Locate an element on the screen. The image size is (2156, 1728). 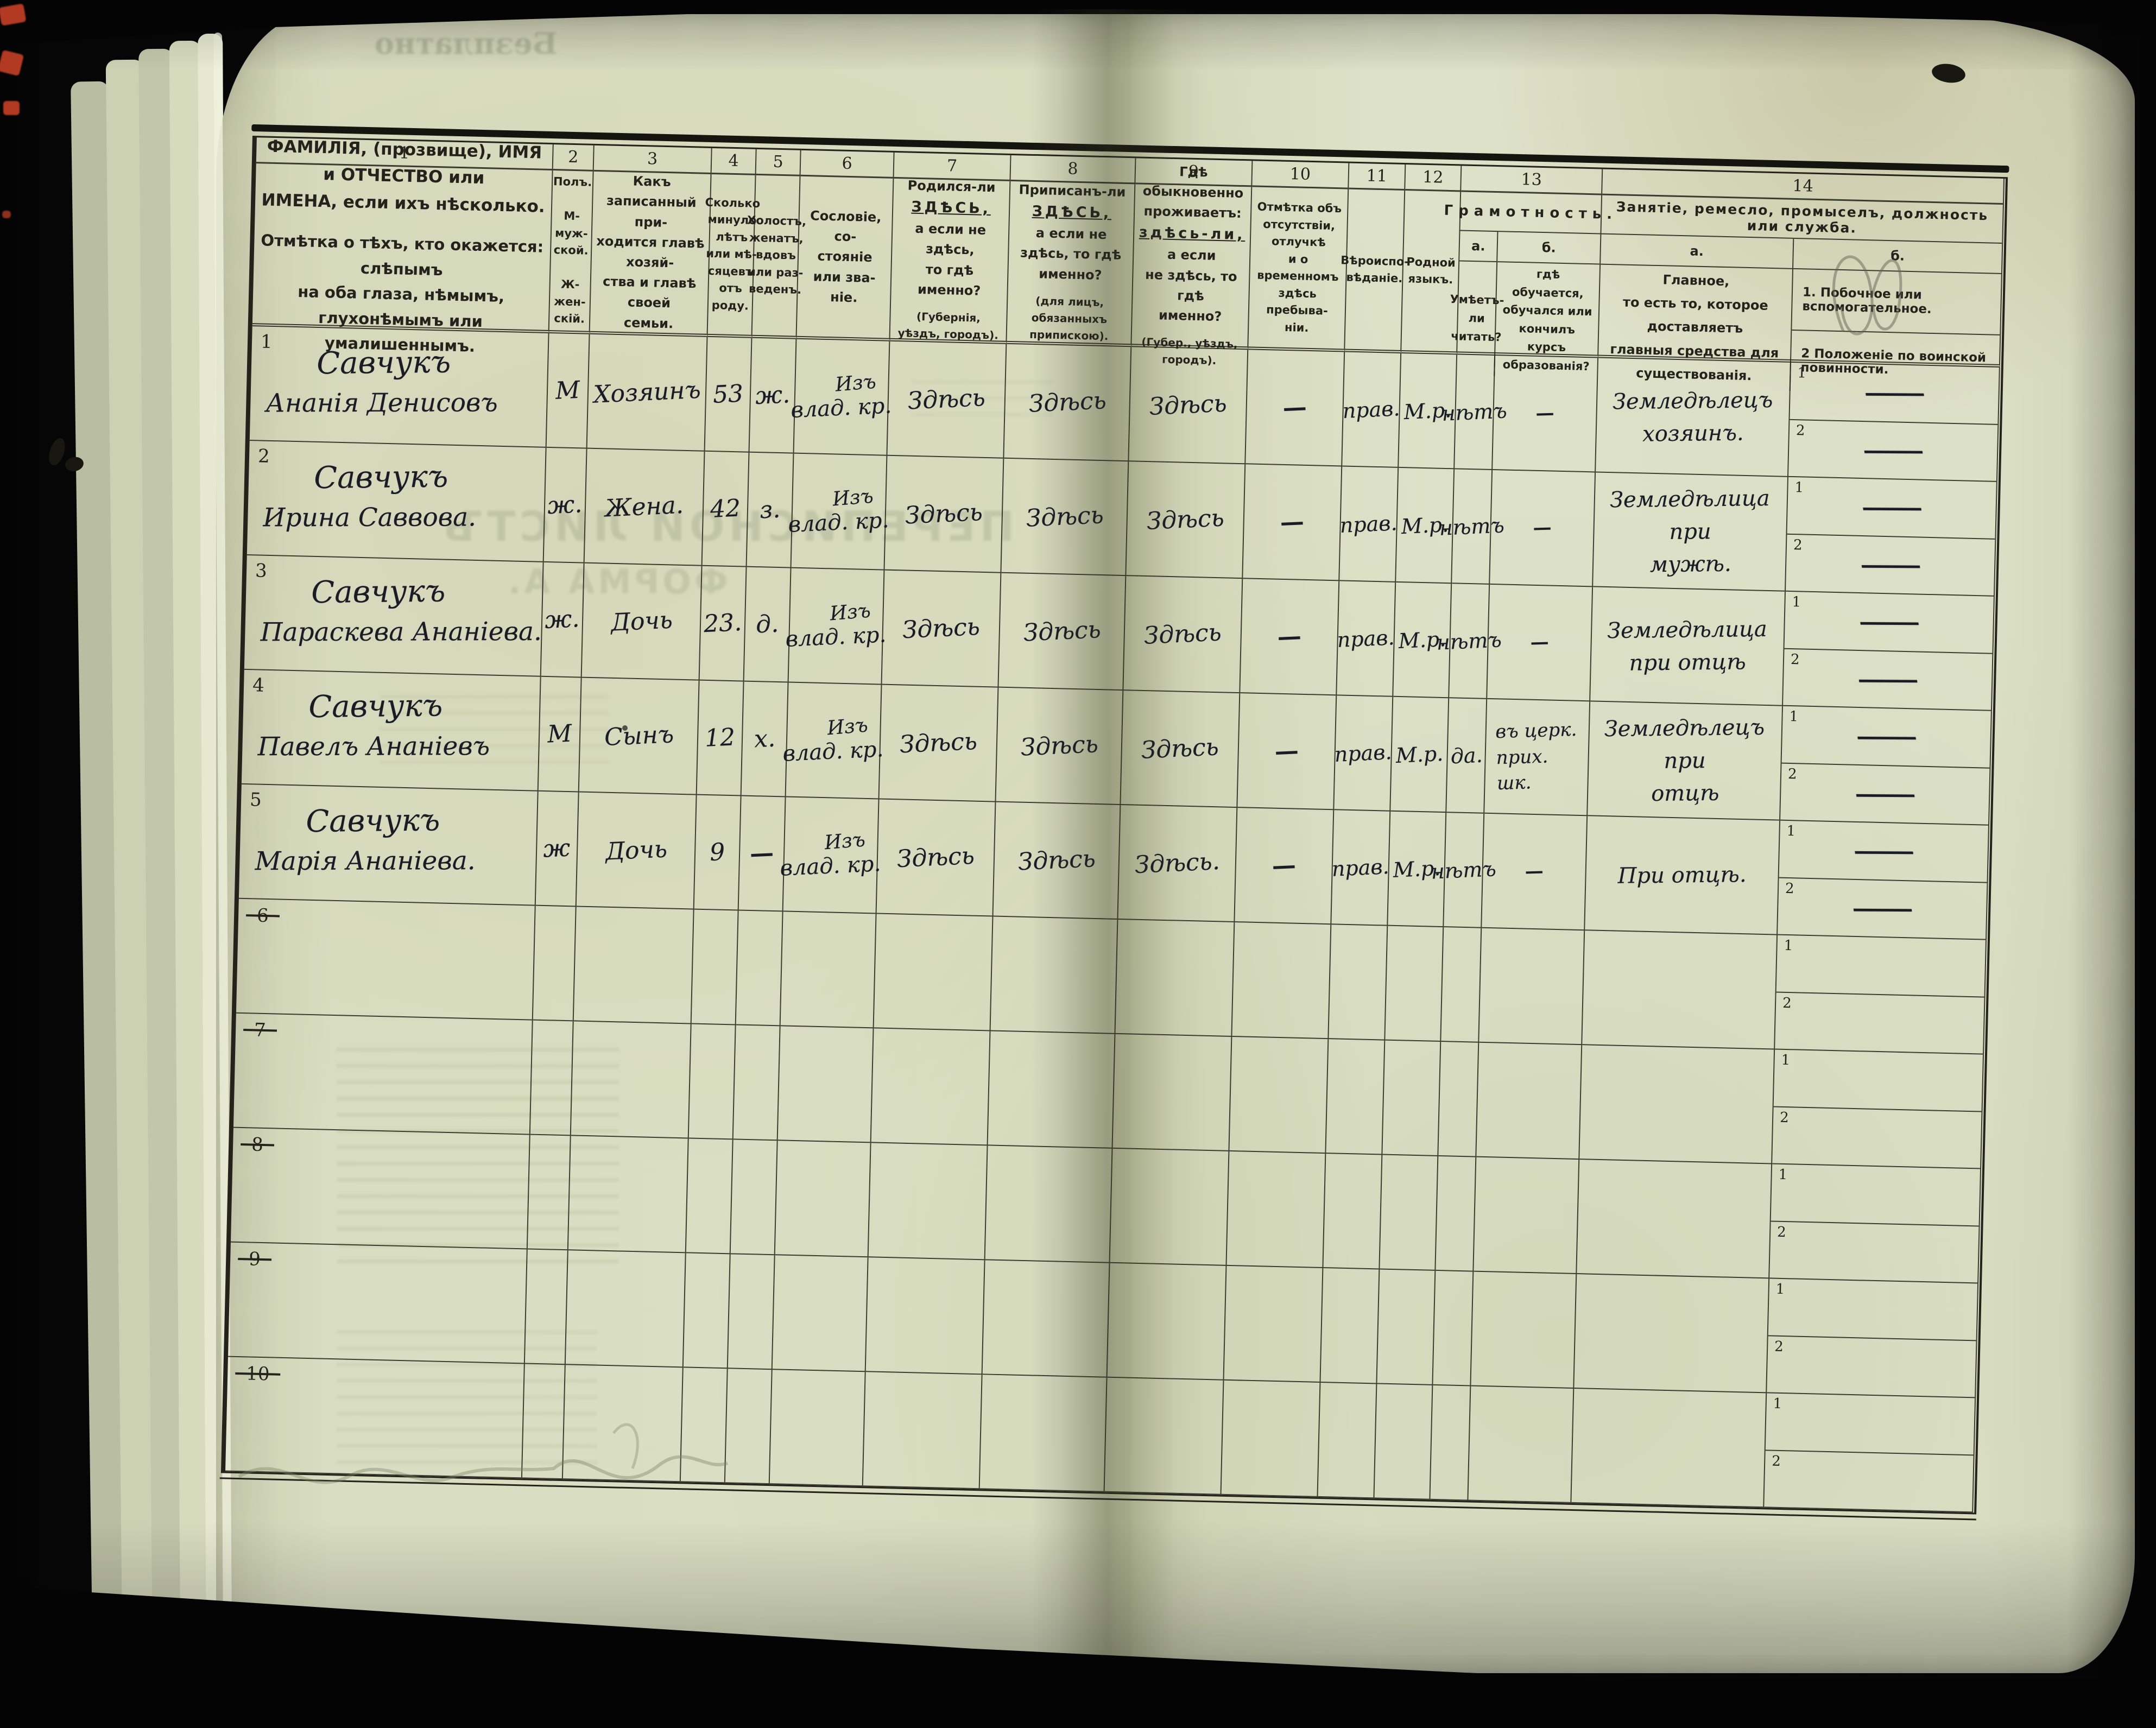
cell-relation: Сынъ is located at coordinates (639, 736).